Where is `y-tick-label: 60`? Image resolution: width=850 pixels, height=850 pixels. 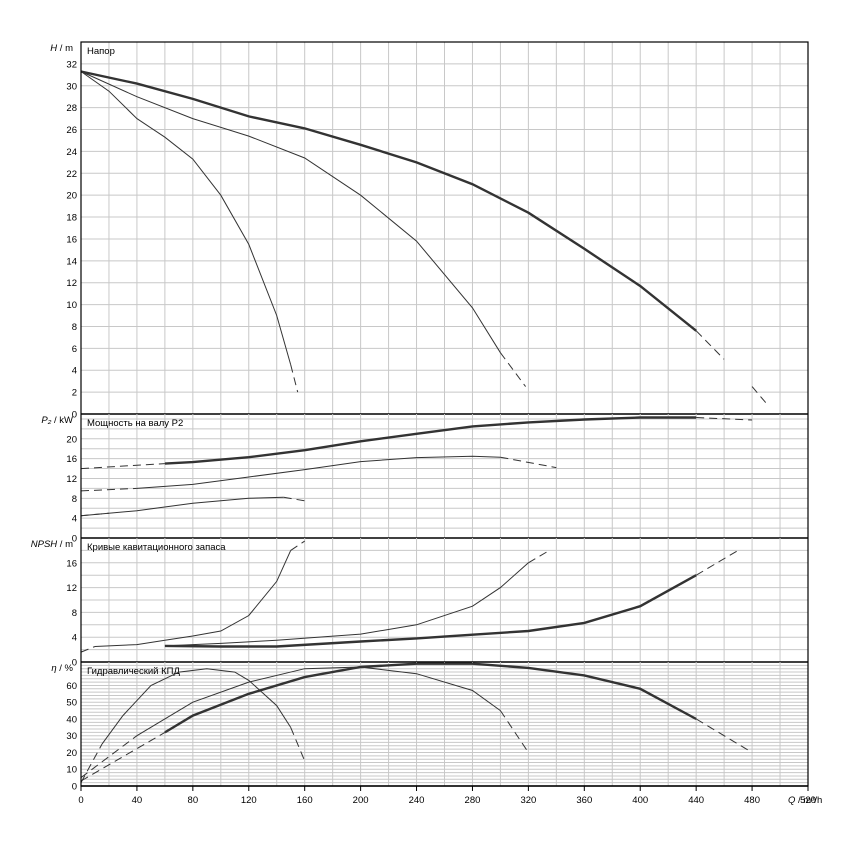 y-tick-label: 60 is located at coordinates (71, 686).